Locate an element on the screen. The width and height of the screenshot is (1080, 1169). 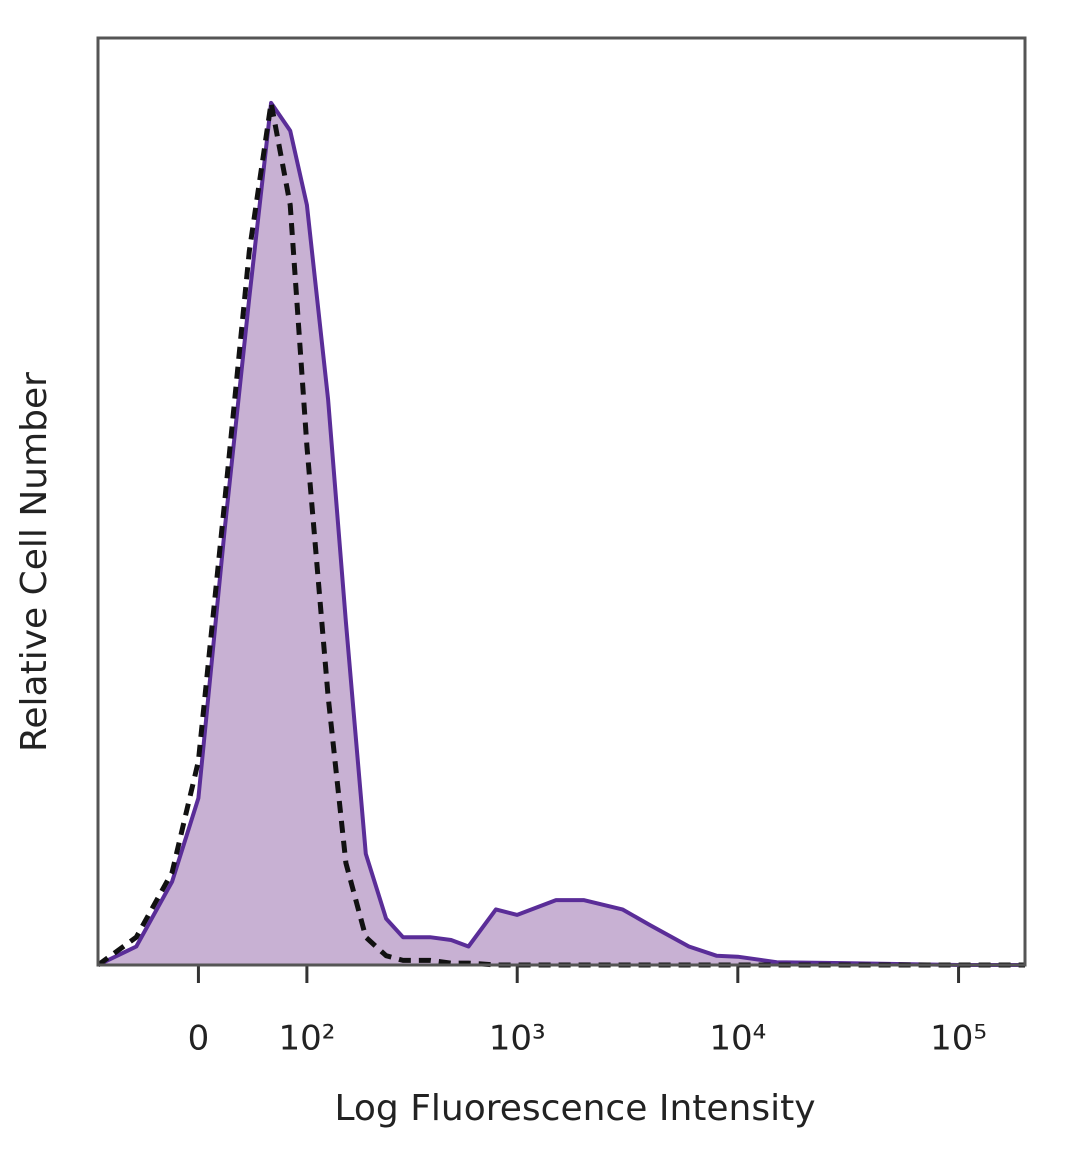
x-tick-label: 10² is located at coordinates (306, 1039).